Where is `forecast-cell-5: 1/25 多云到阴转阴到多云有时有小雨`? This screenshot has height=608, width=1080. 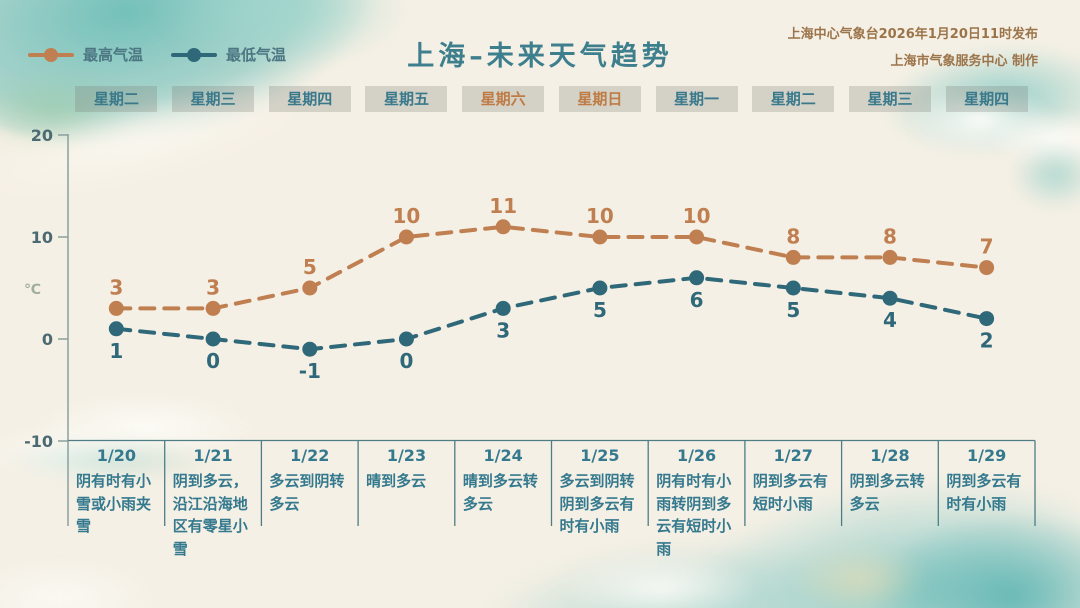 forecast-cell-5: 1/25 多云到阴转阴到多云有时有小雨 is located at coordinates (600, 503).